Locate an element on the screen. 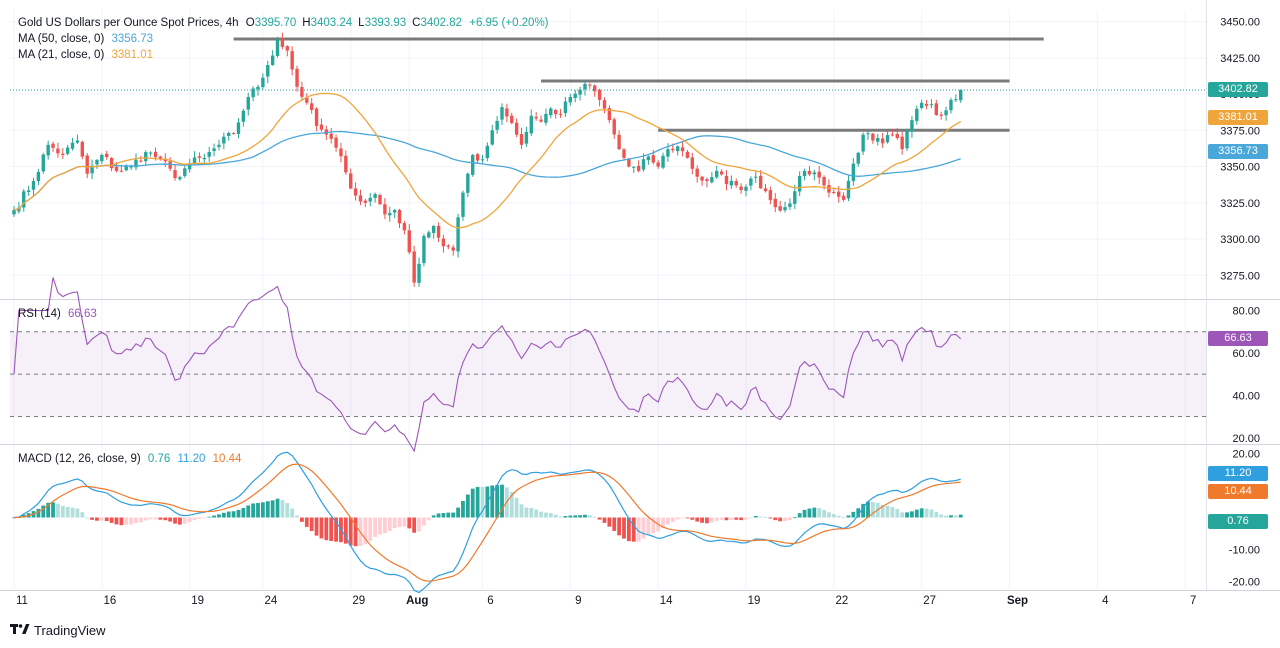 The height and width of the screenshot is (648, 1280). price-tick-label: 3375.00 is located at coordinates (1240, 131).